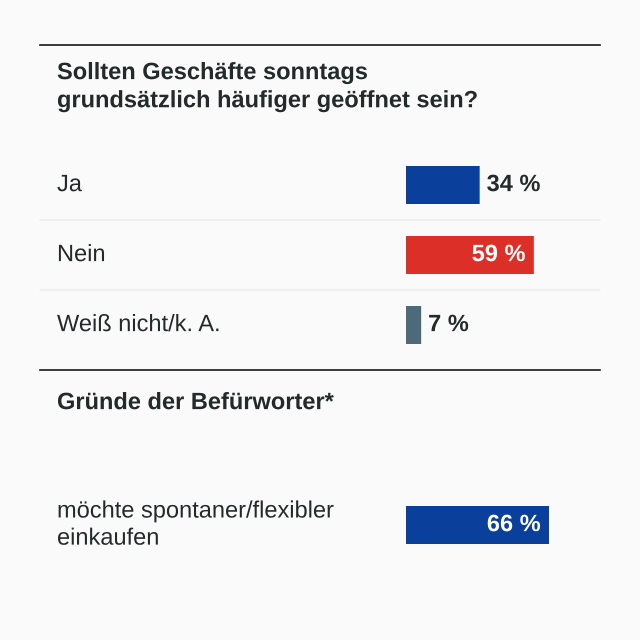 This screenshot has height=640, width=640. What do you see at coordinates (196, 522) in the screenshot?
I see `y-tick-label: möchte spontaner/flexibler einkaufen` at bounding box center [196, 522].